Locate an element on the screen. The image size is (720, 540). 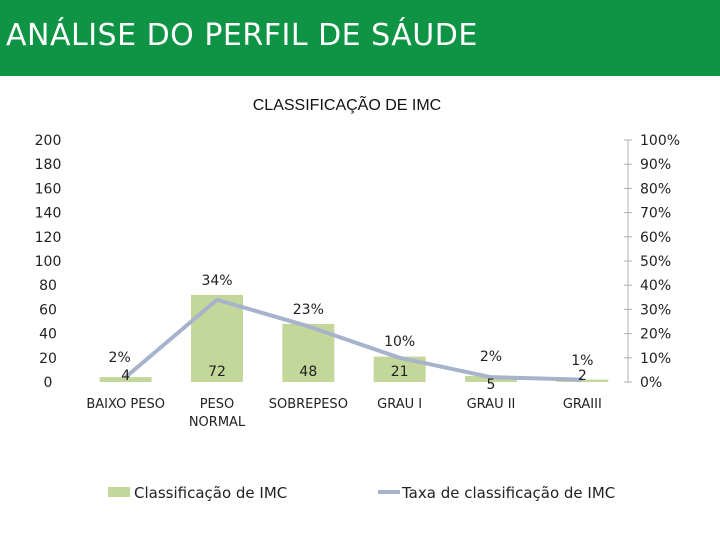
rate-value-label-0: 2% is located at coordinates (120, 358).